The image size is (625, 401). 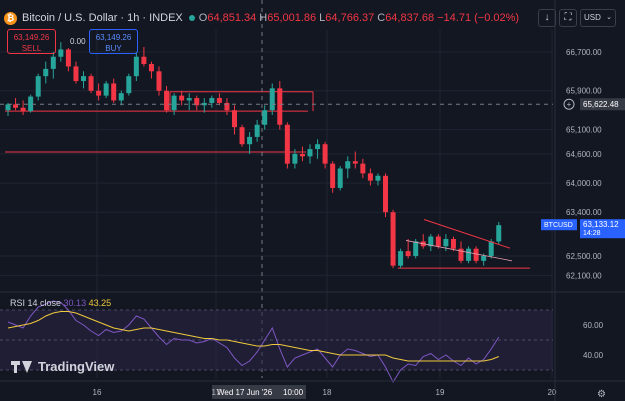 What do you see at coordinates (102, 18) in the screenshot?
I see `symbol-title: Bitcoin / U.S. Dollar · 1h · INDEX` at bounding box center [102, 18].